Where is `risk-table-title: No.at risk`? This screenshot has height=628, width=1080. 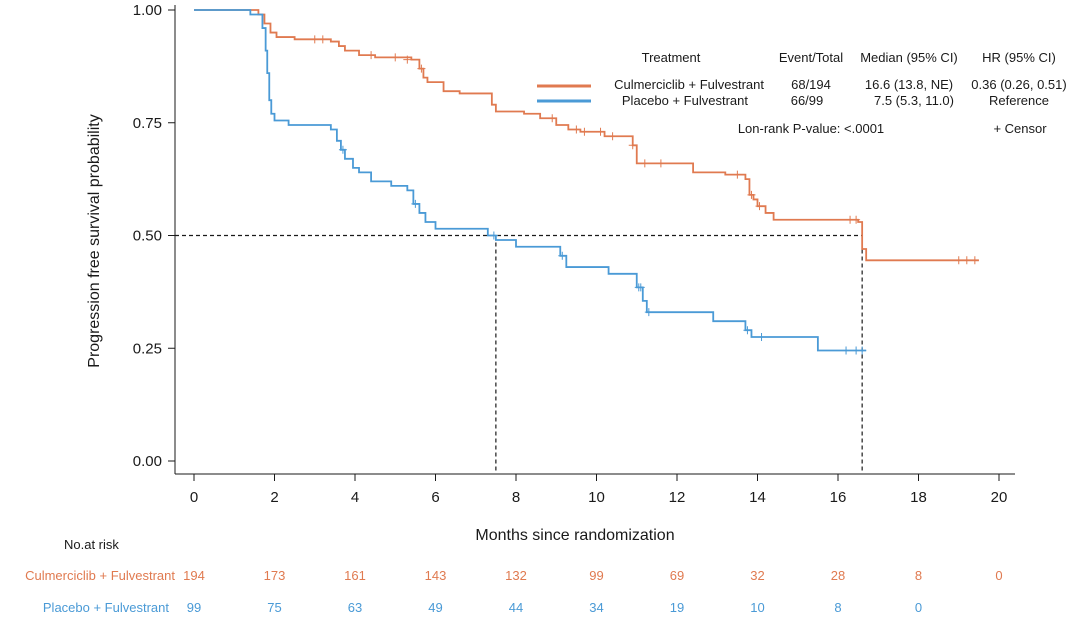 risk-table-title: No.at risk is located at coordinates (91, 544).